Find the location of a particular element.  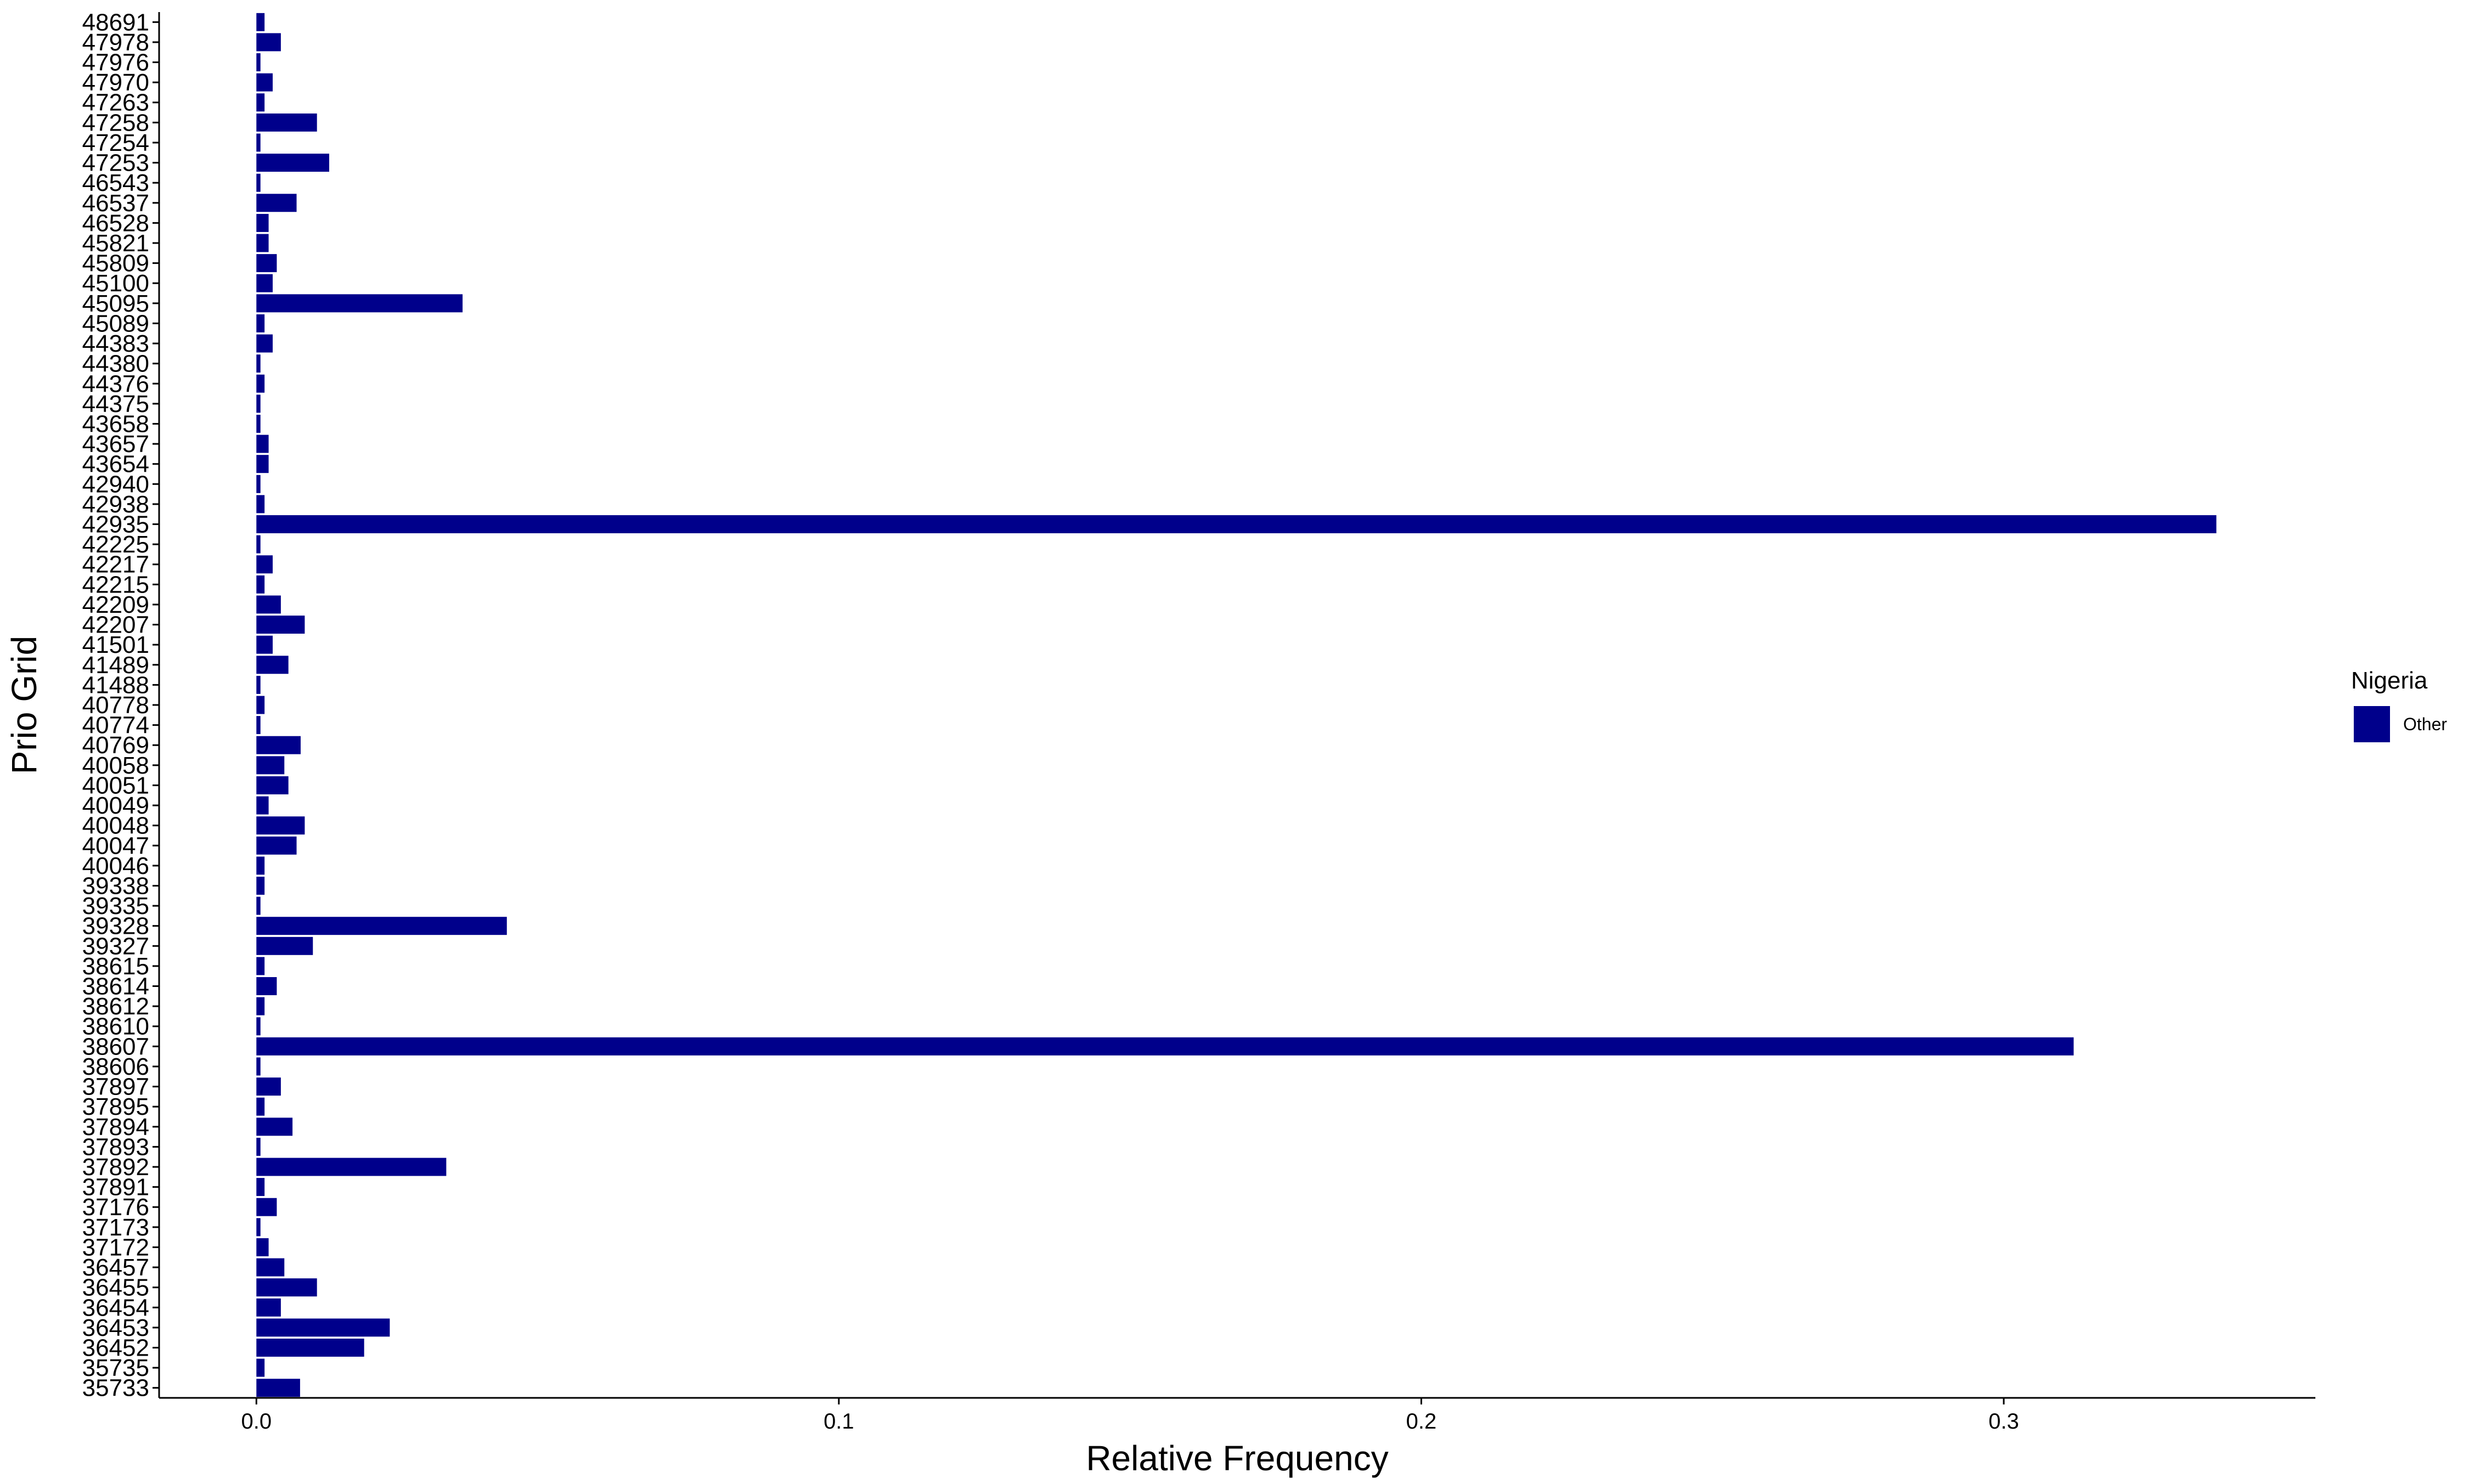

legend-key-swatch is located at coordinates (2372, 724).